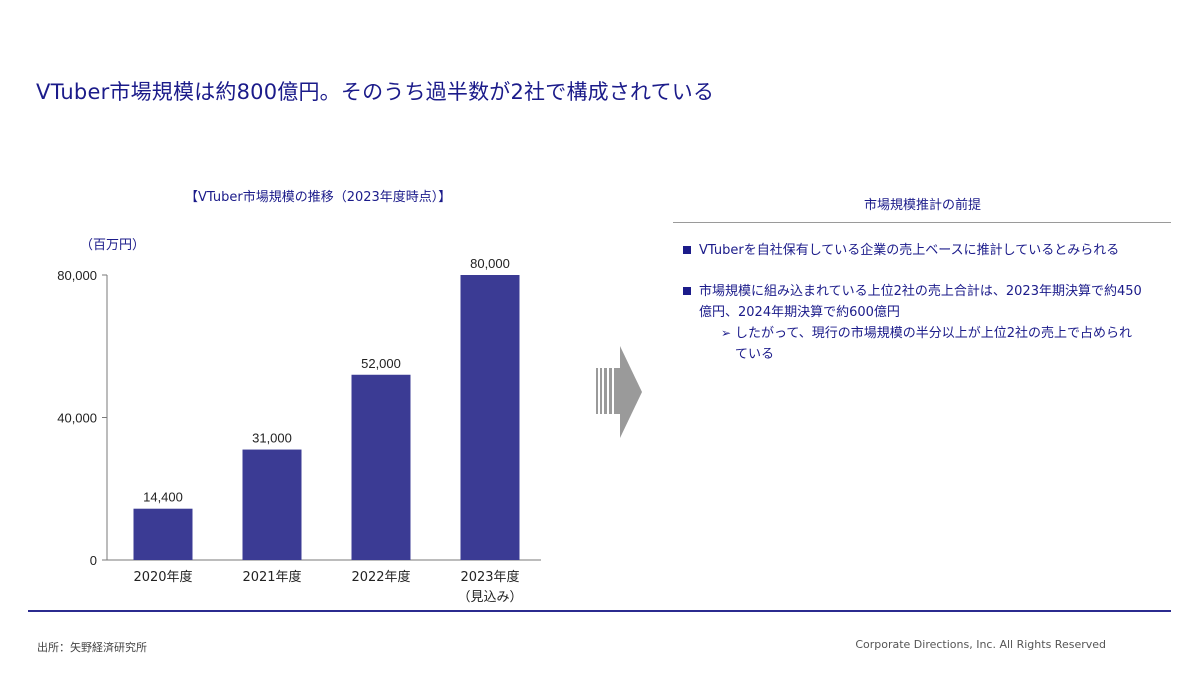  Describe the element at coordinates (799, 312) in the screenshot. I see `premise-bullet-text-line: 億円、2024年期決算で約600億円` at that location.